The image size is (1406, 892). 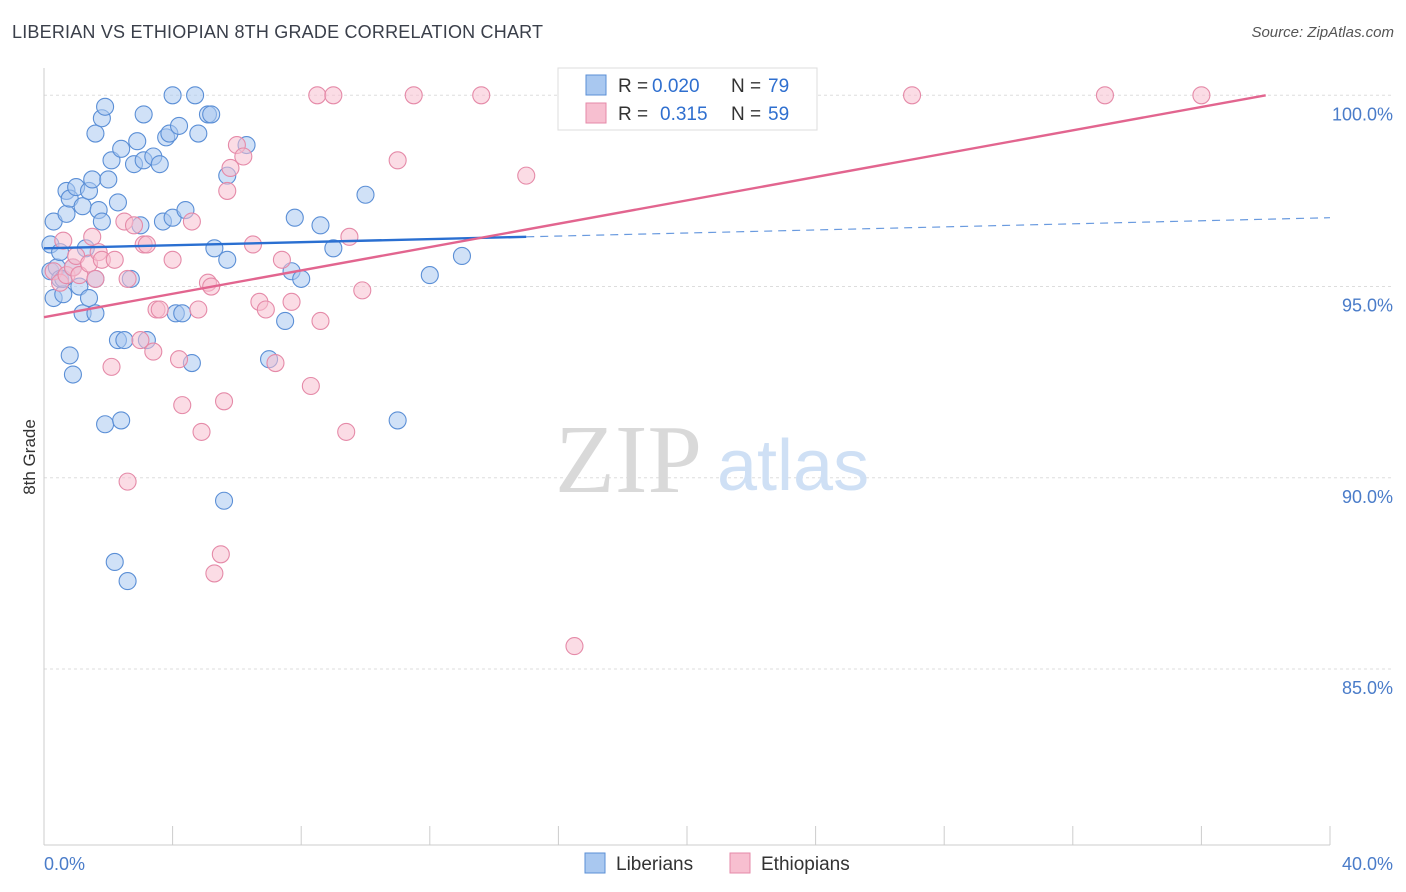 I want to click on y-tick-label: 100.0%, so click(x=1362, y=114).